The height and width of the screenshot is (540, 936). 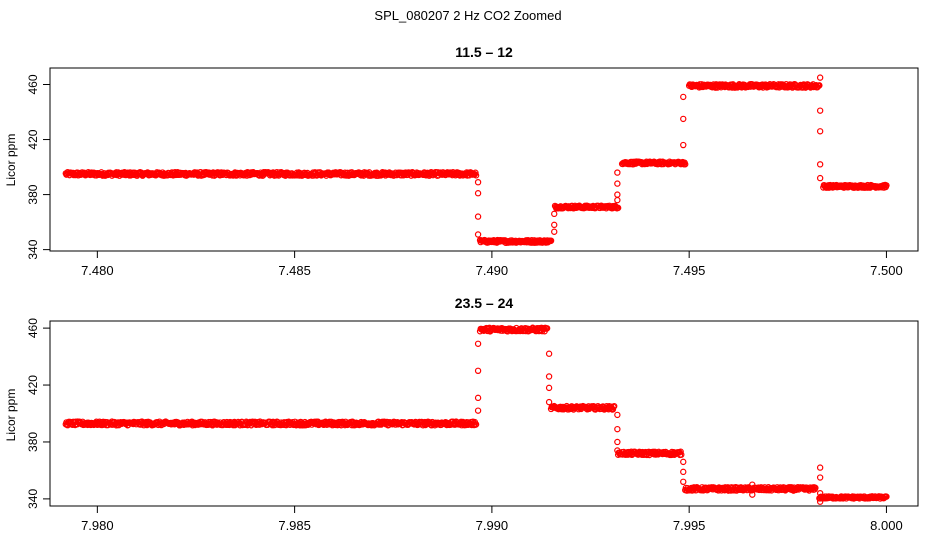 What do you see at coordinates (294, 270) in the screenshot?
I see `x-tick-label: 7.485` at bounding box center [294, 270].